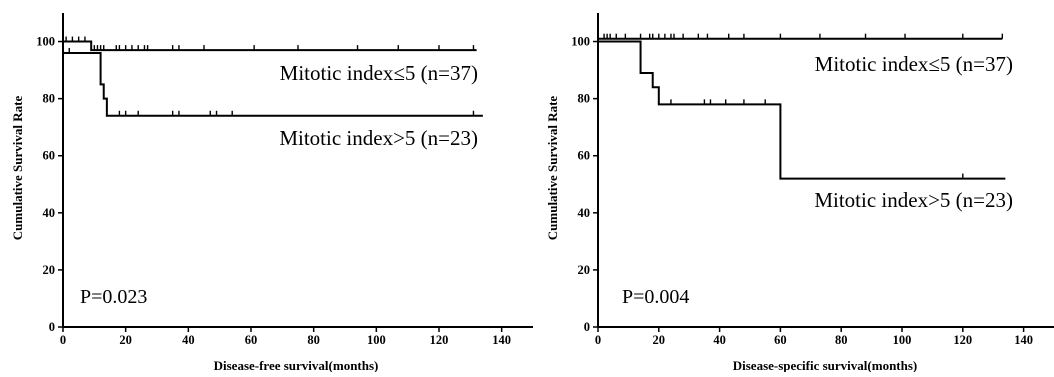 This screenshot has width=1054, height=377. Describe the element at coordinates (655, 297) in the screenshot. I see `p-value-label: P=0.004` at that location.